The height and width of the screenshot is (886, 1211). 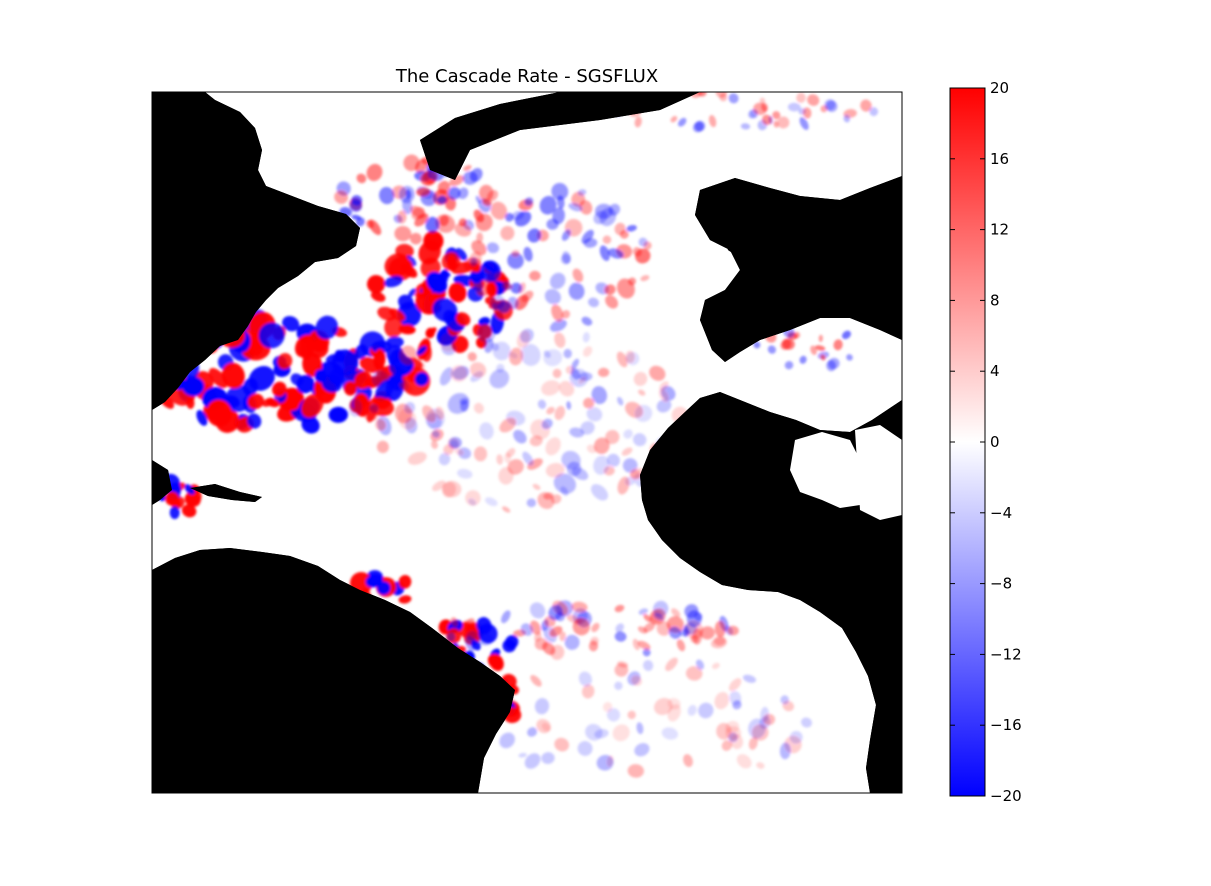 What do you see at coordinates (527, 76) in the screenshot?
I see `chart-title: The Cascade Rate - SGSFLUX` at bounding box center [527, 76].